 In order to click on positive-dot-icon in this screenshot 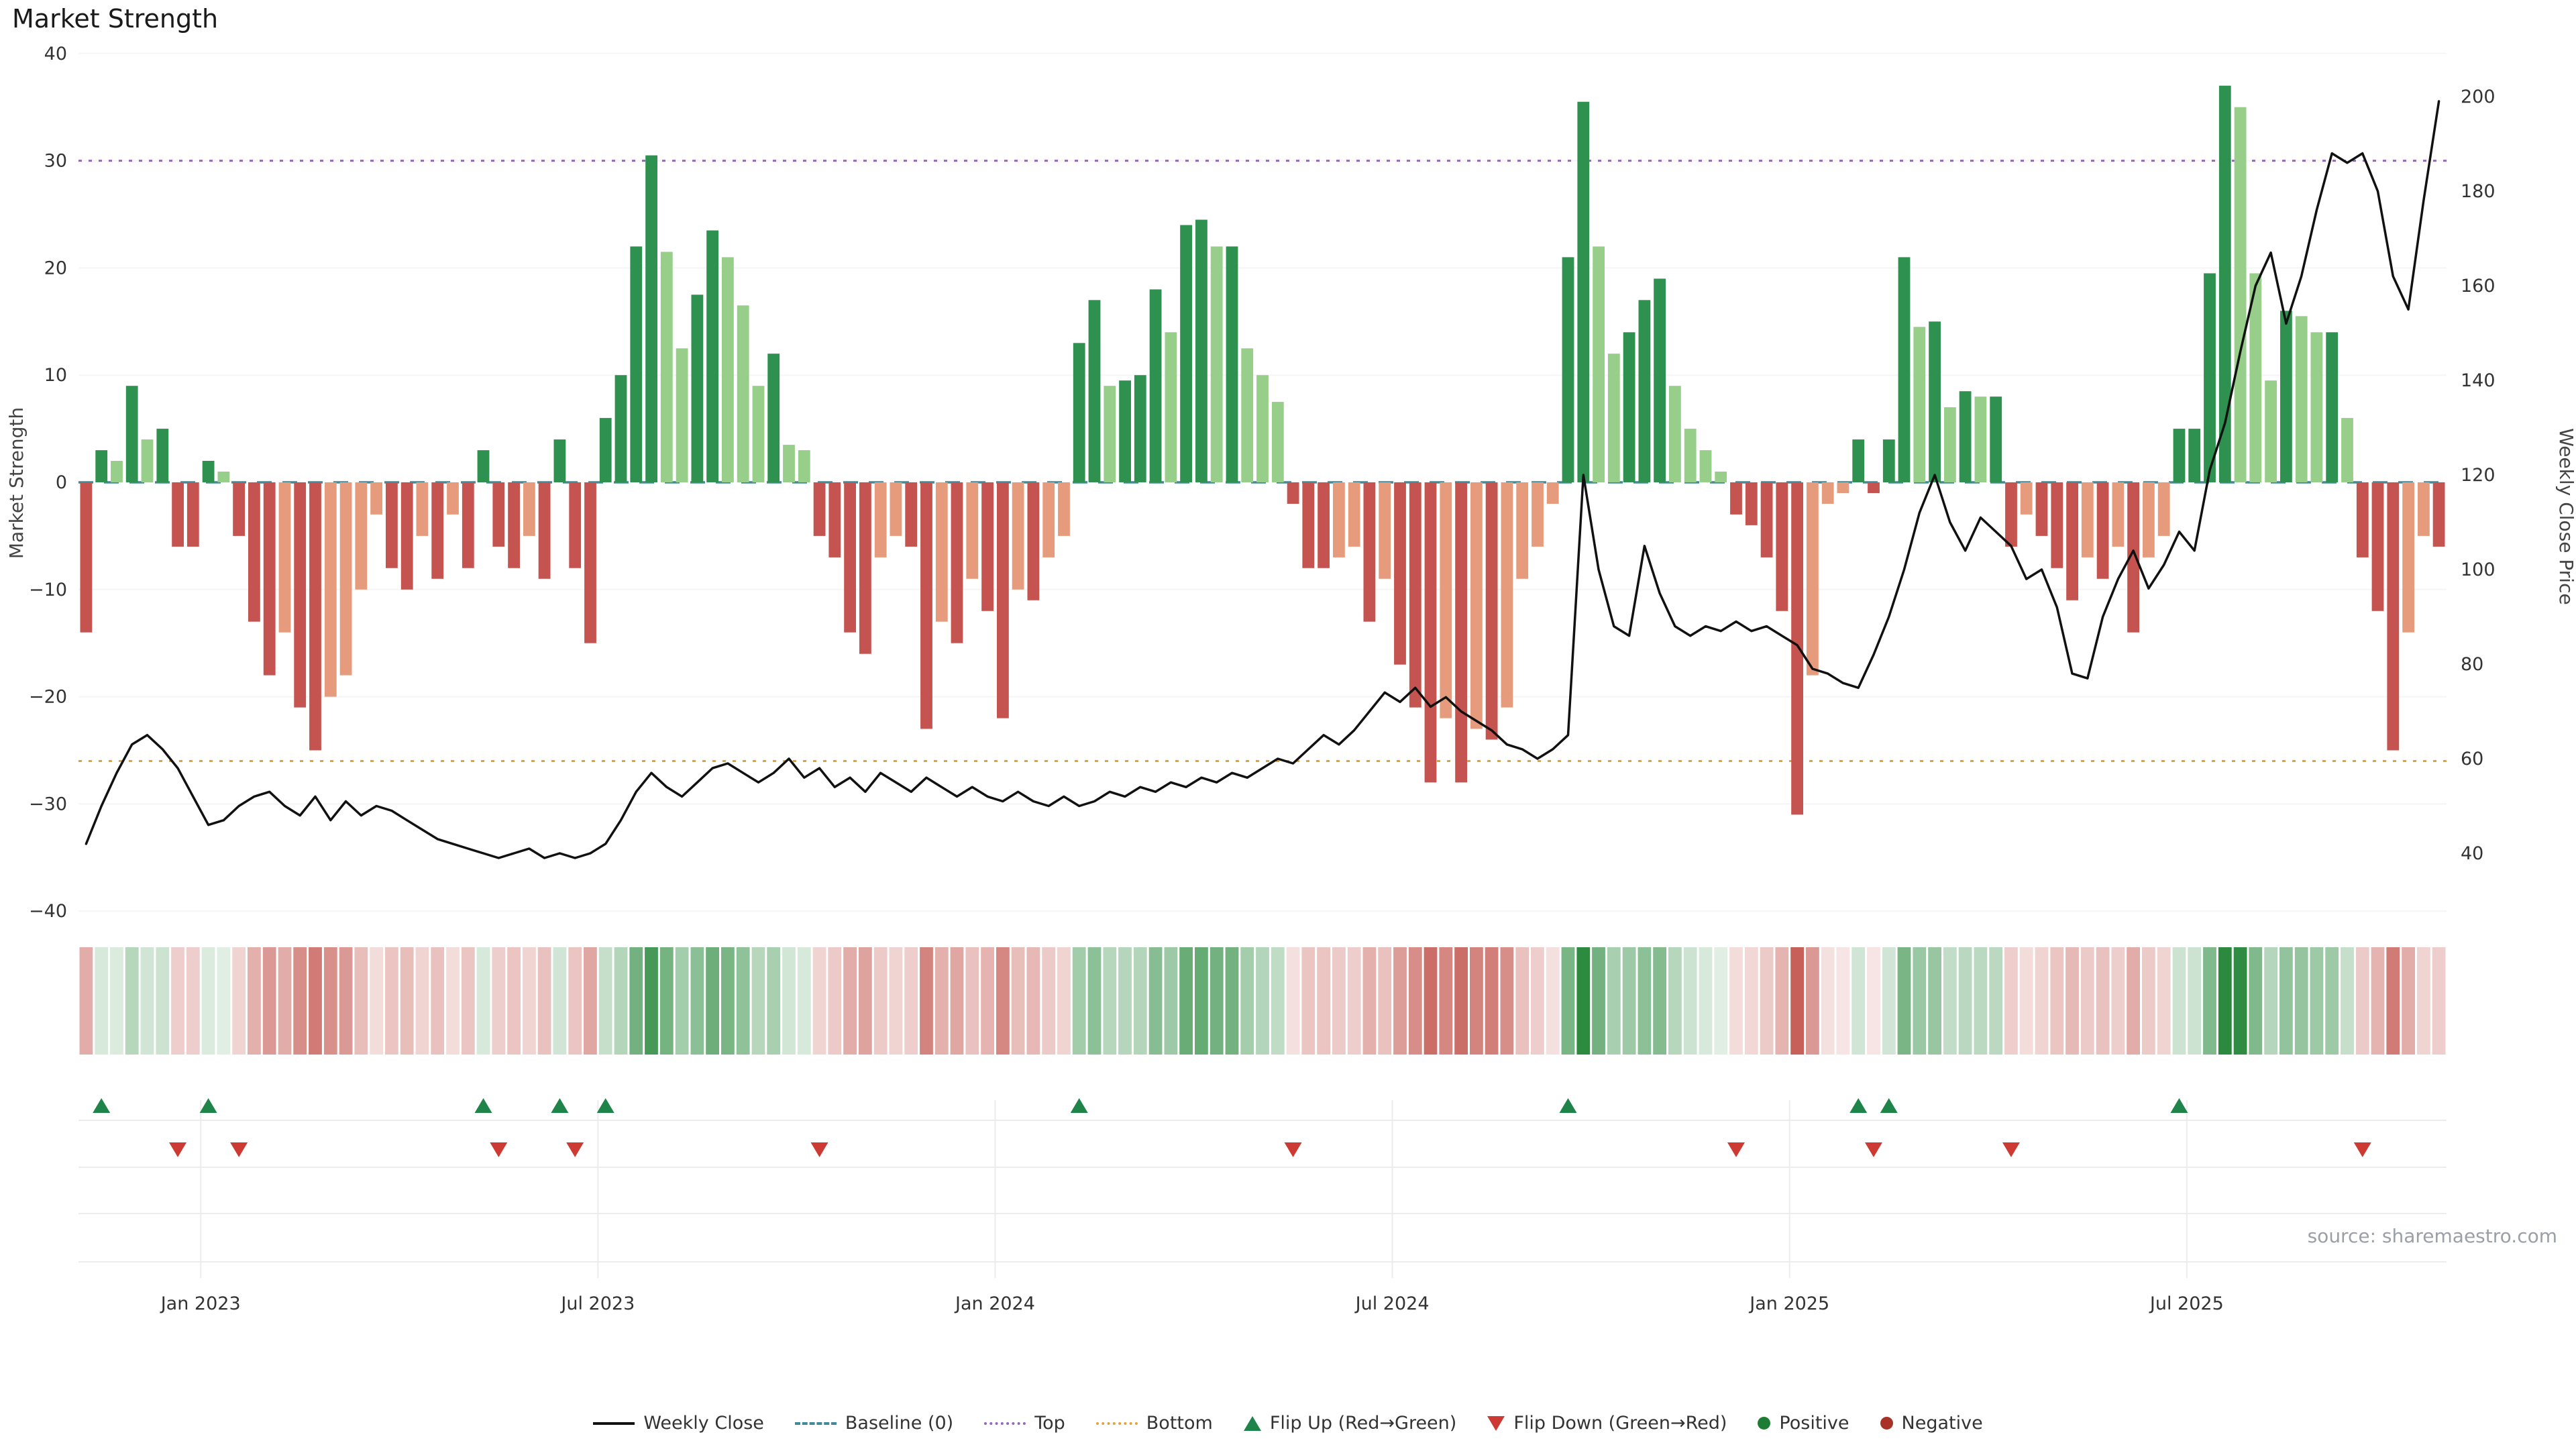, I will do `click(1764, 1423)`.